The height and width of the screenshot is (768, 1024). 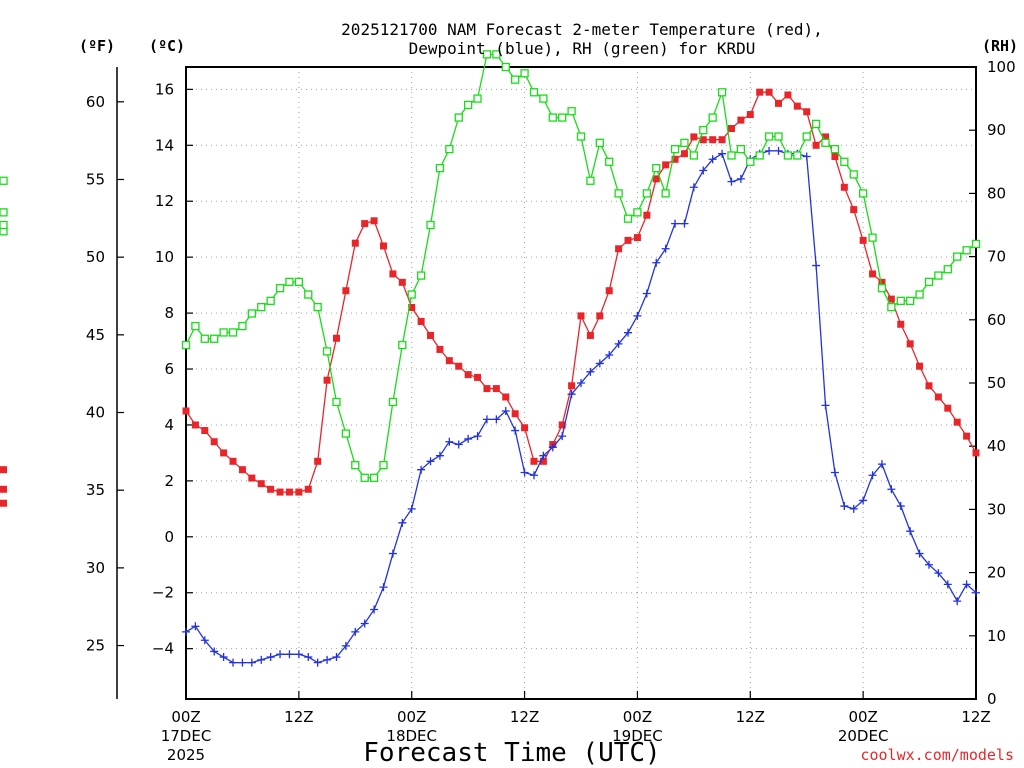 I want to click on time-tick-label: 00Z, so click(x=637, y=717).